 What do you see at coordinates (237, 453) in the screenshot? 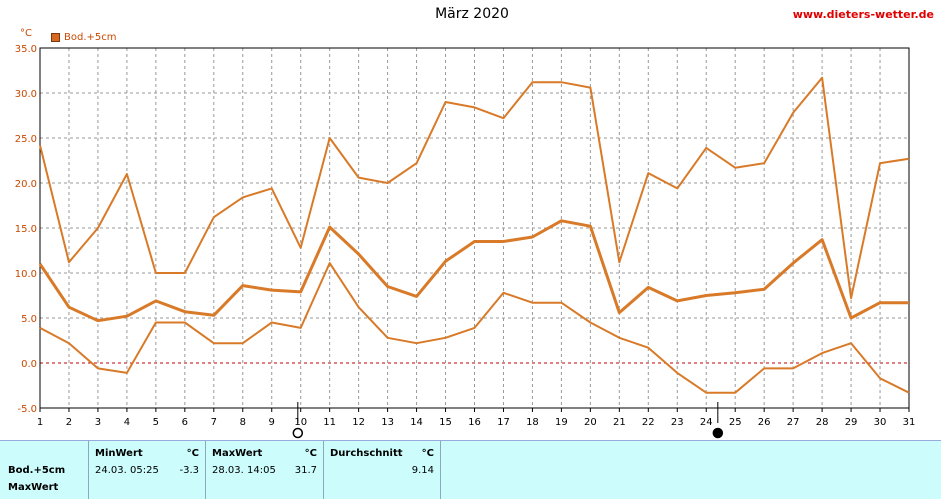
I see `max-header: MaxWert` at bounding box center [237, 453].